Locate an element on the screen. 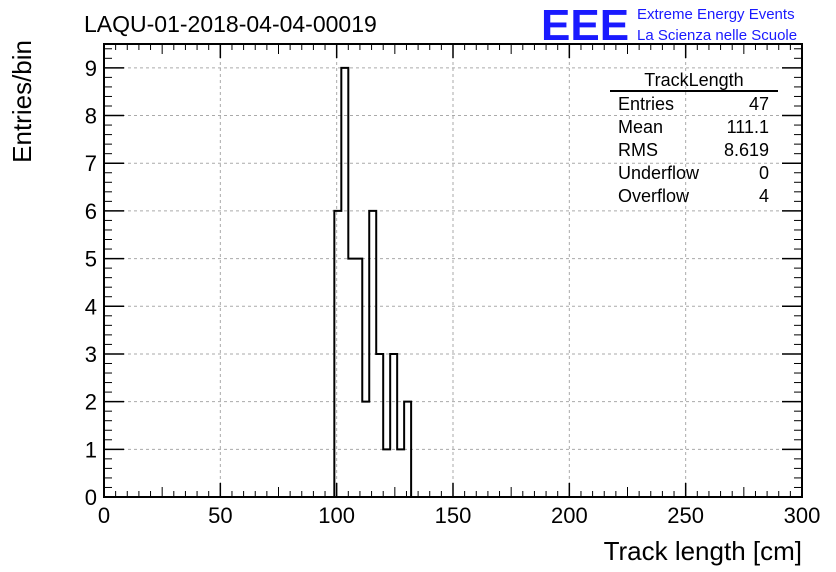  stats-label: Underflow is located at coordinates (659, 173).